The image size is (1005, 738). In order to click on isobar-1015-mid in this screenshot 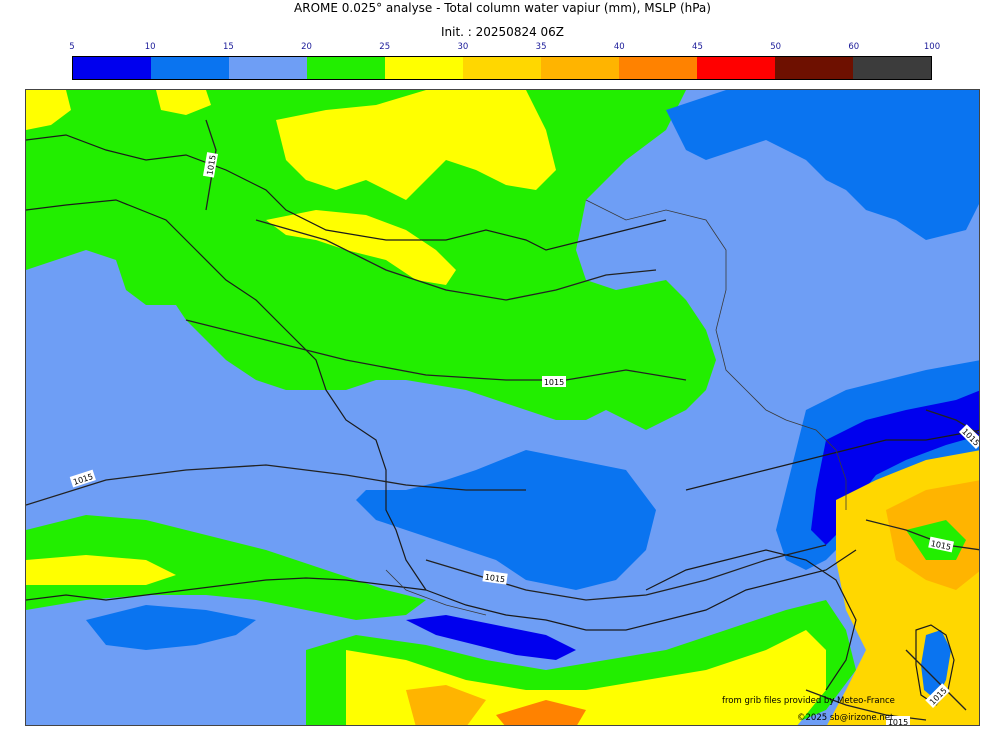, I will do `click(436, 350)`.